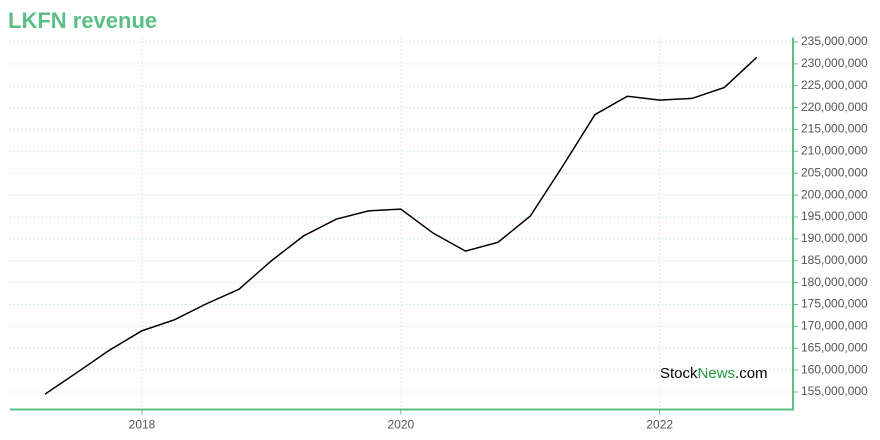  I want to click on y-tick-label: 215,000,000, so click(834, 129).